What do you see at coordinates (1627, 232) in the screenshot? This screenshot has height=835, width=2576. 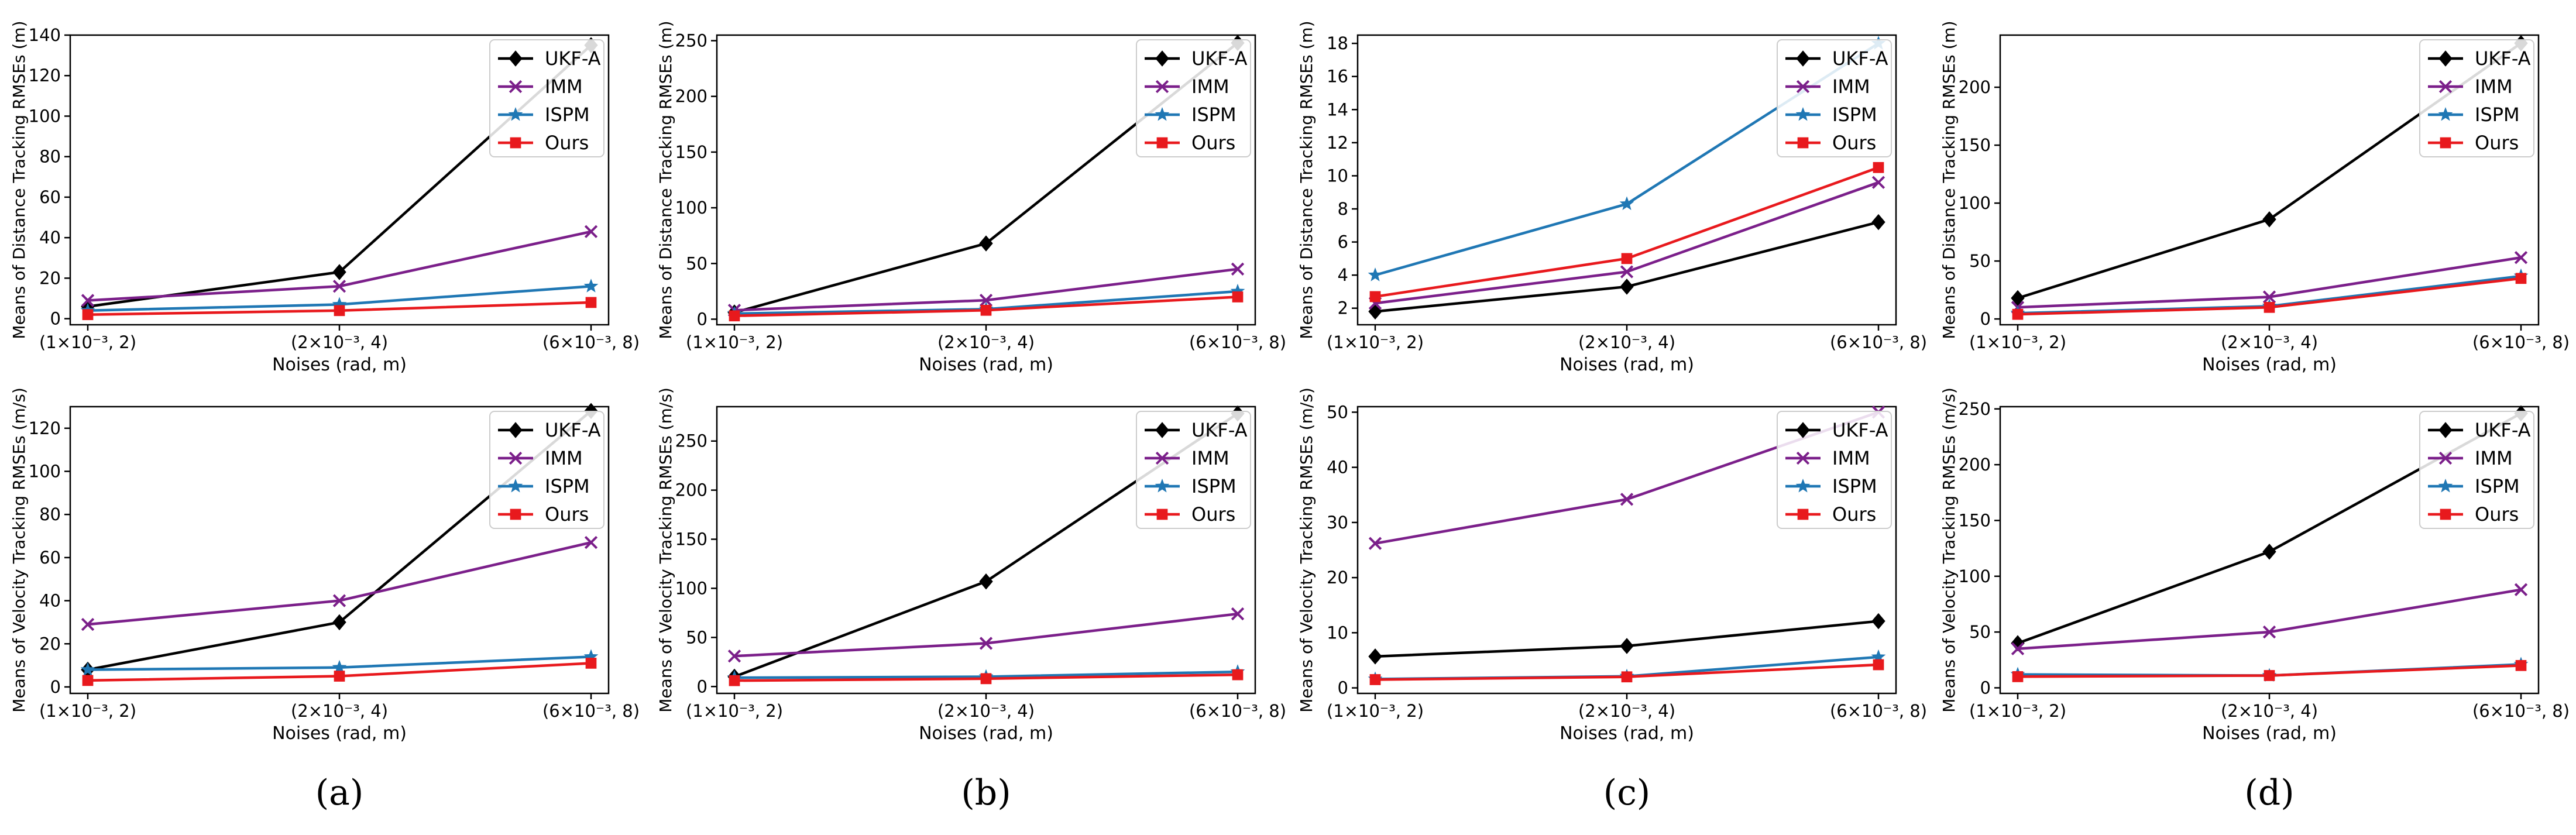 I see `series-line-ours` at bounding box center [1627, 232].